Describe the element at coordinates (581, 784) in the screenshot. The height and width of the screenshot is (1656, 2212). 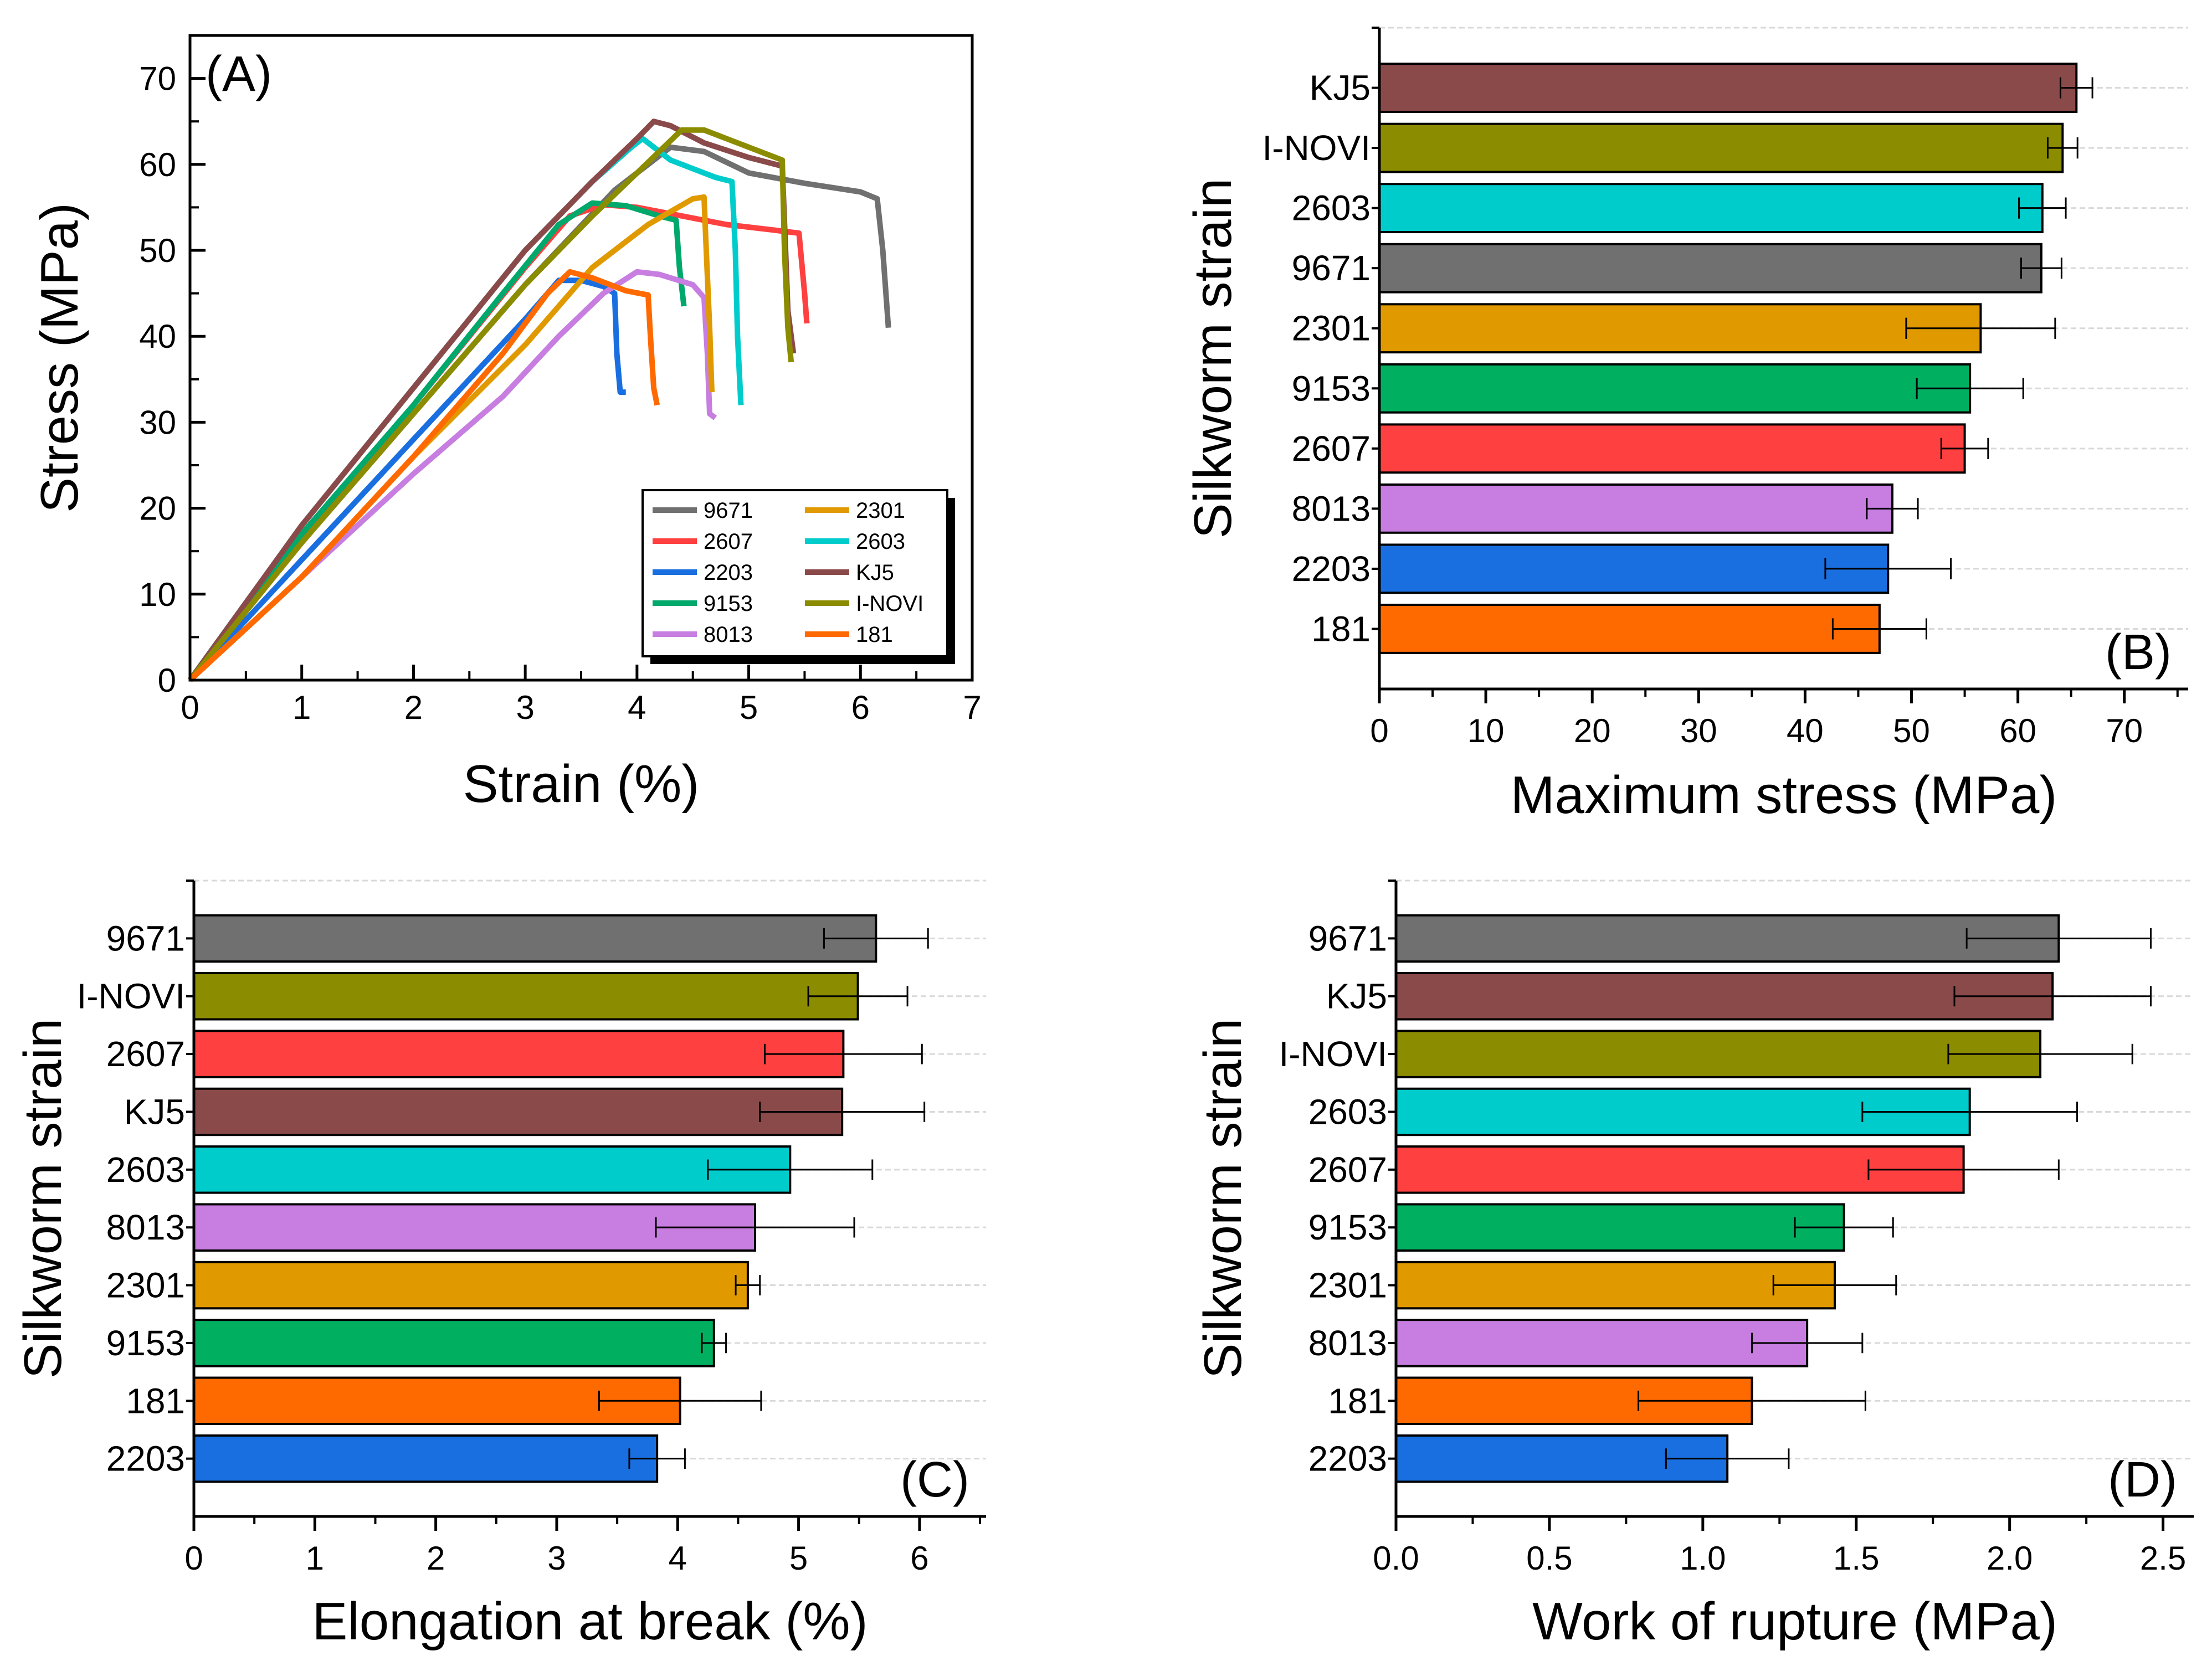
I see `x-axis-title-a: Strain (%)` at that location.